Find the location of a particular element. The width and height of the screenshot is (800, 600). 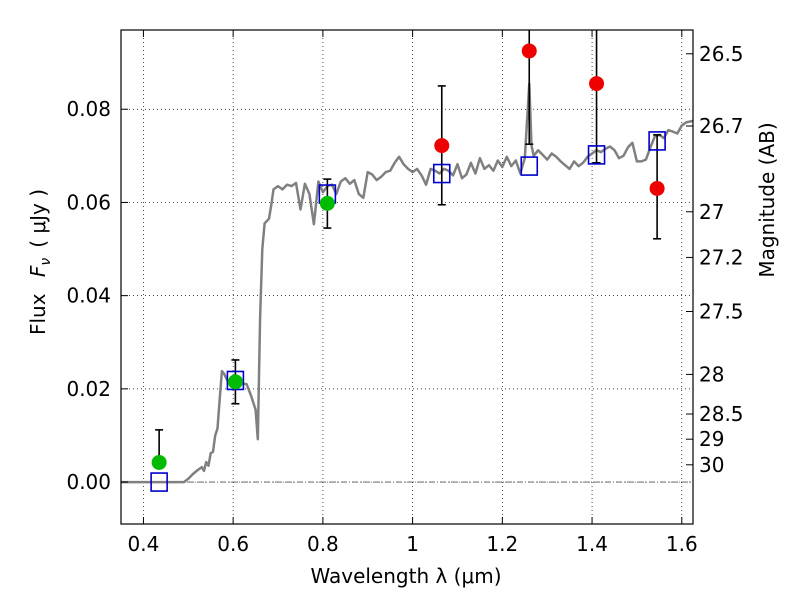

mag-tick-label: 28.5 is located at coordinates (721, 414).